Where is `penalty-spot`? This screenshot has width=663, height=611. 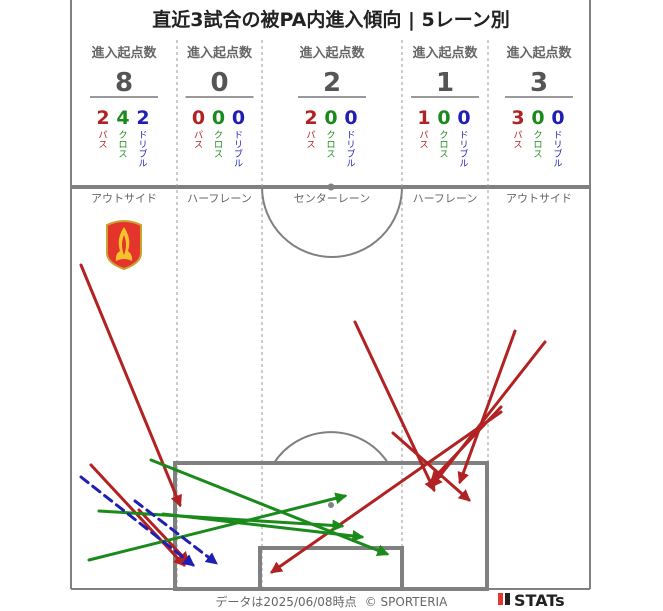
penalty-spot is located at coordinates (331, 505).